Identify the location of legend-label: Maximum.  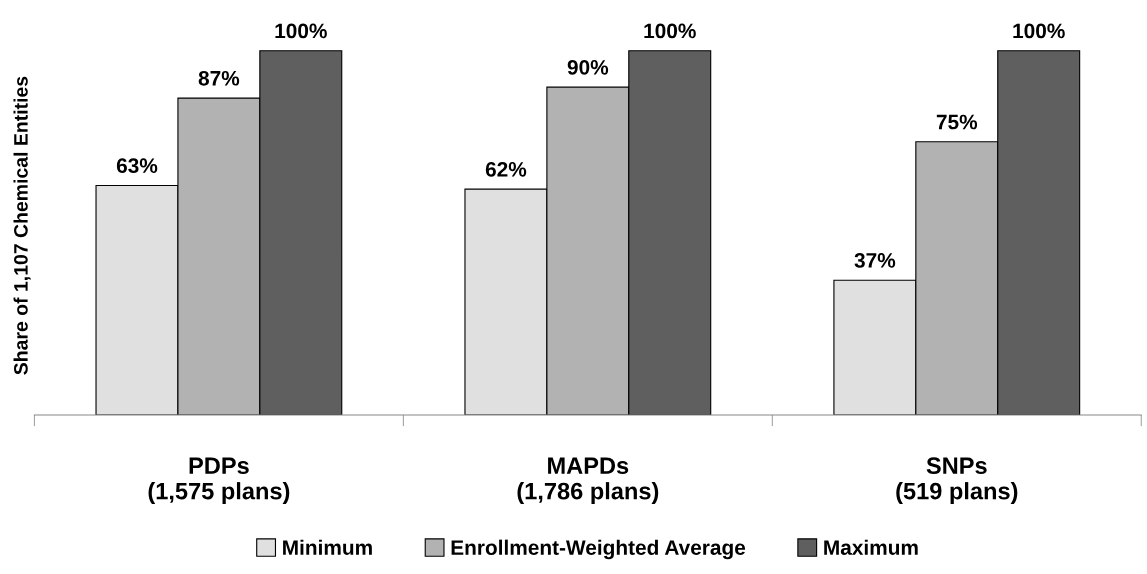
(871, 547).